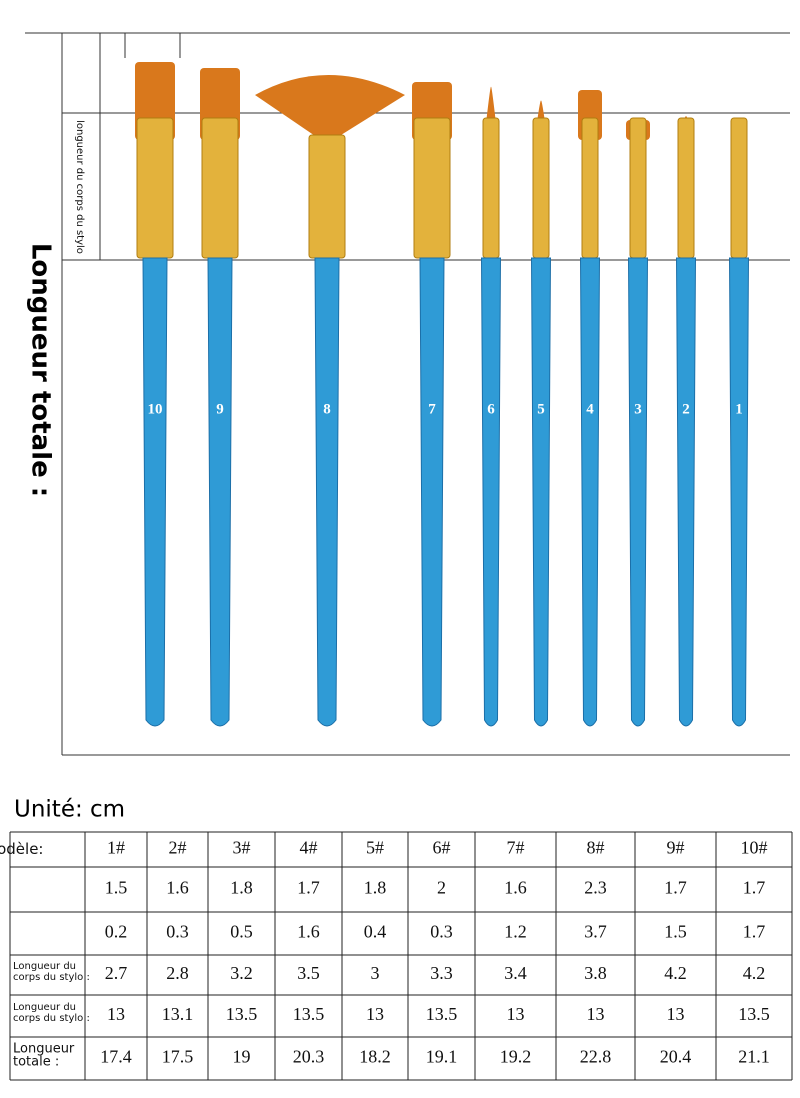 This screenshot has width=800, height=1098. What do you see at coordinates (309, 848) in the screenshot?
I see `header-cell: 4#` at bounding box center [309, 848].